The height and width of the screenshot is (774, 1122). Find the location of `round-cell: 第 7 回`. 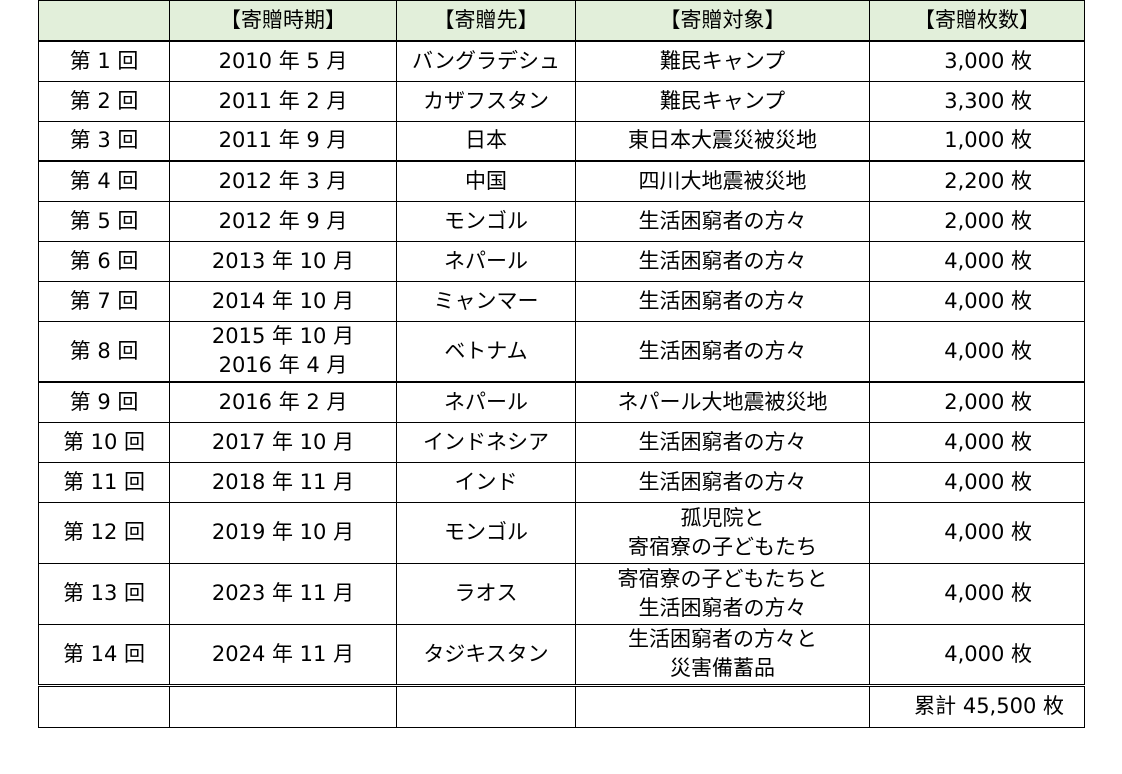

round-cell: 第 7 回 is located at coordinates (104, 301).